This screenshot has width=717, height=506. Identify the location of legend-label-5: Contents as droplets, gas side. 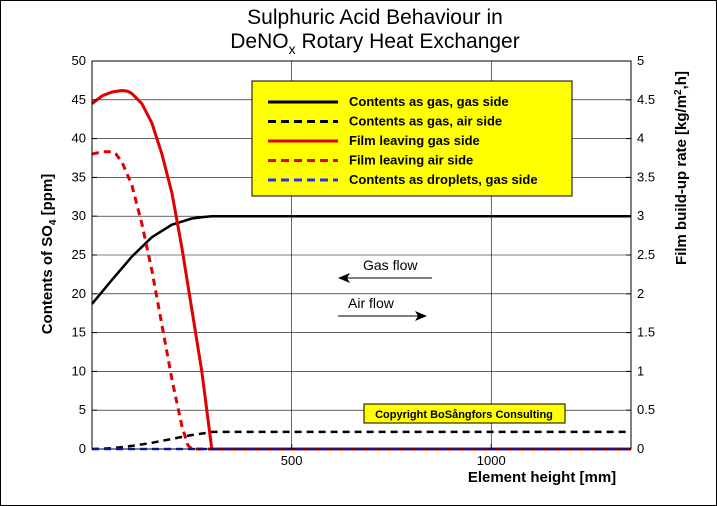
(443, 179).